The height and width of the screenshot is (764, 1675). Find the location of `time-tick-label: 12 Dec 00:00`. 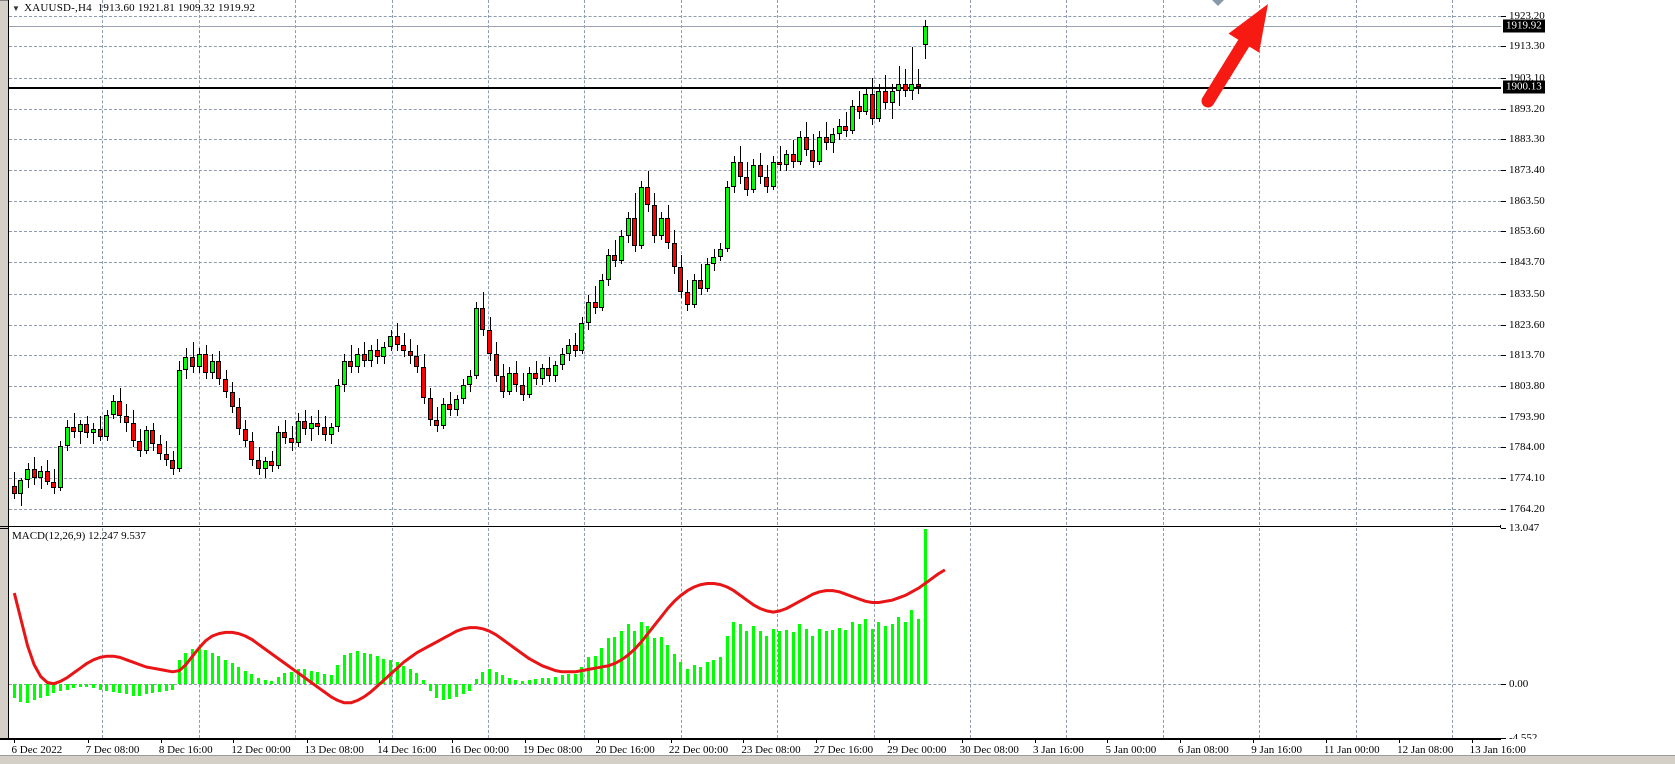

time-tick-label: 12 Dec 00:00 is located at coordinates (261, 750).